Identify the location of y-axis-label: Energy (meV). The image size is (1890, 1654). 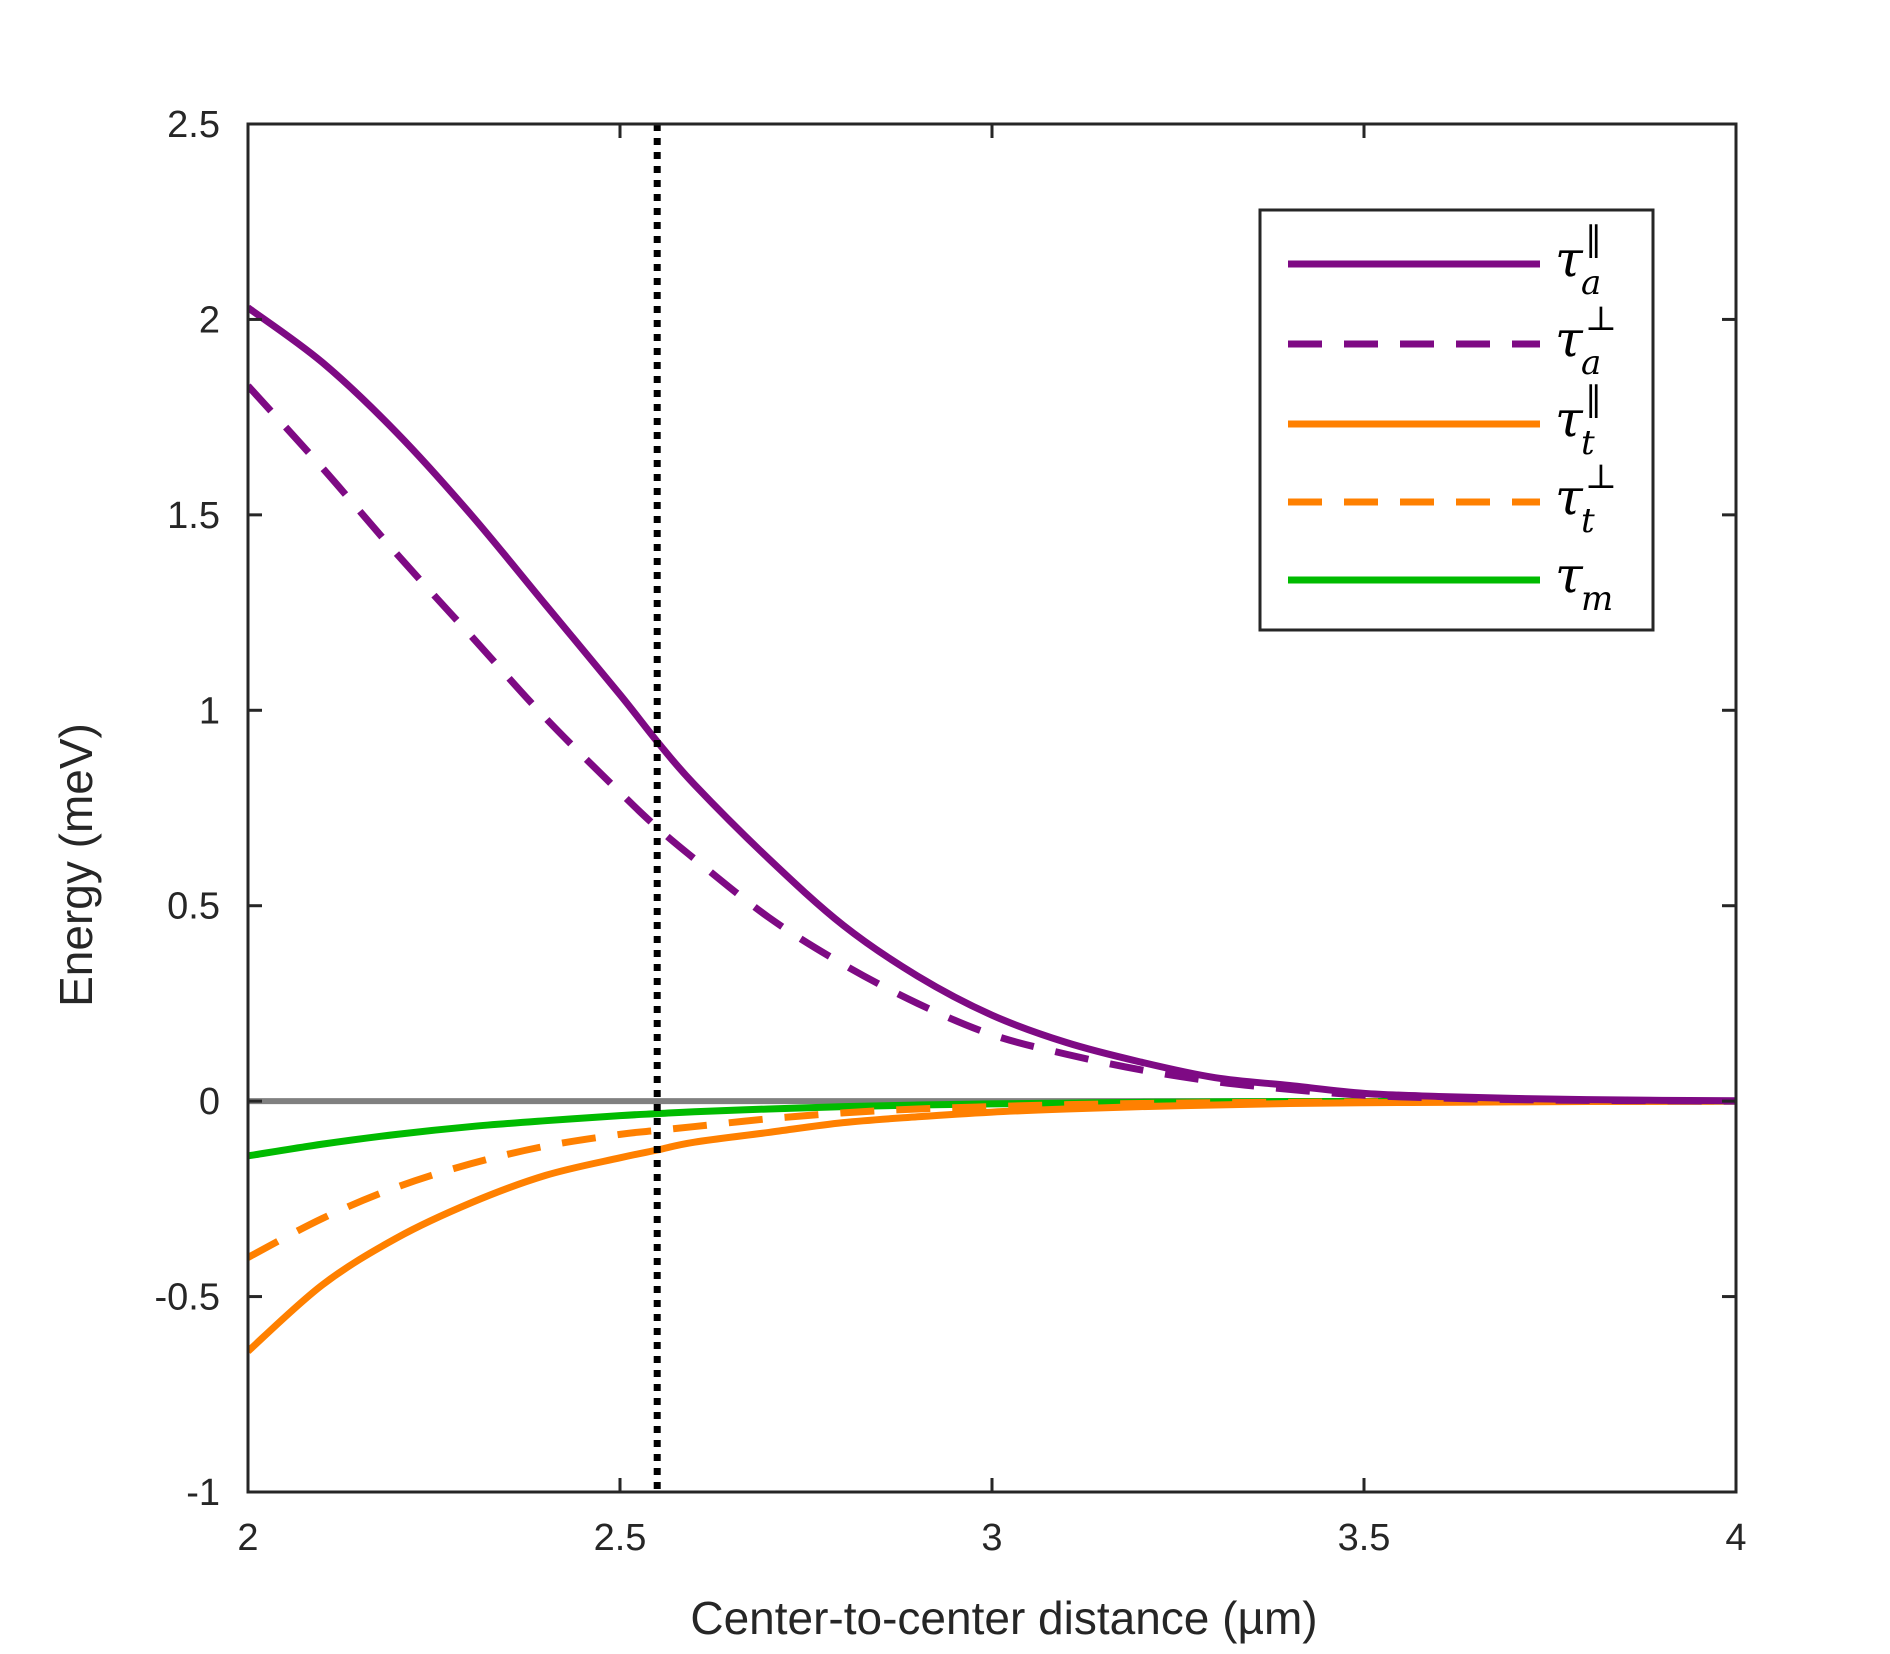
(76, 865).